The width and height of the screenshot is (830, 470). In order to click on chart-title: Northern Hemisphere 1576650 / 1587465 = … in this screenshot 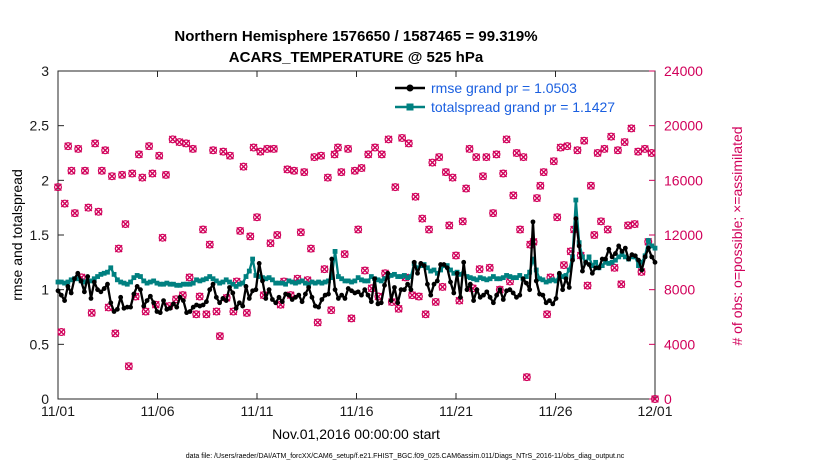, I will do `click(355, 36)`.